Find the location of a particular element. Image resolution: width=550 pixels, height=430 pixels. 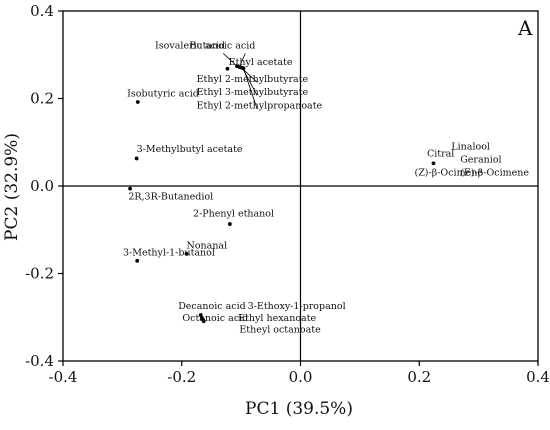

point-label: 3-Methylbutyl acetate is located at coordinates (190, 149).